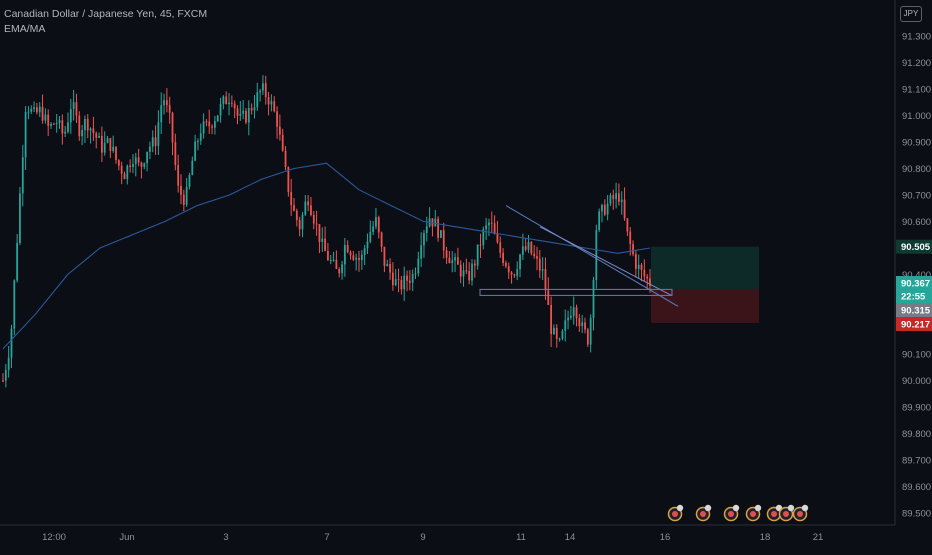  I want to click on symbol-title: Canadian Dollar / Japanese Yen, 45, FXCM, so click(106, 14).